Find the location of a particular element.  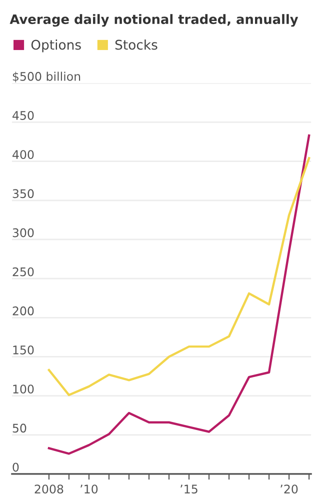

y-tick-label: 0 is located at coordinates (15, 467).